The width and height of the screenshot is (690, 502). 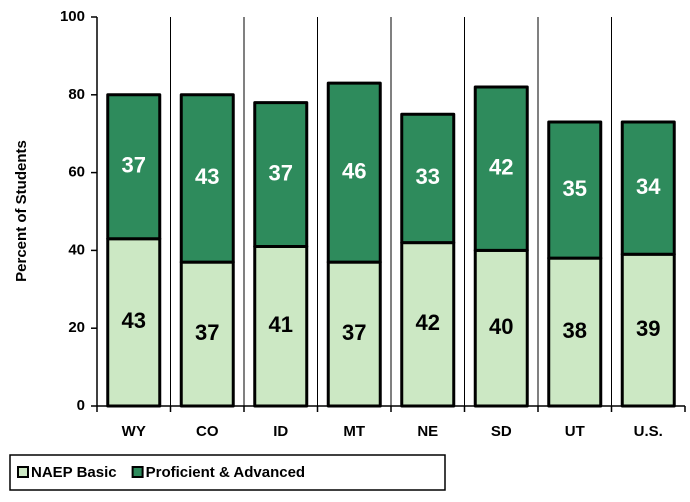 I want to click on x-tick-label: U.S., so click(x=648, y=431).